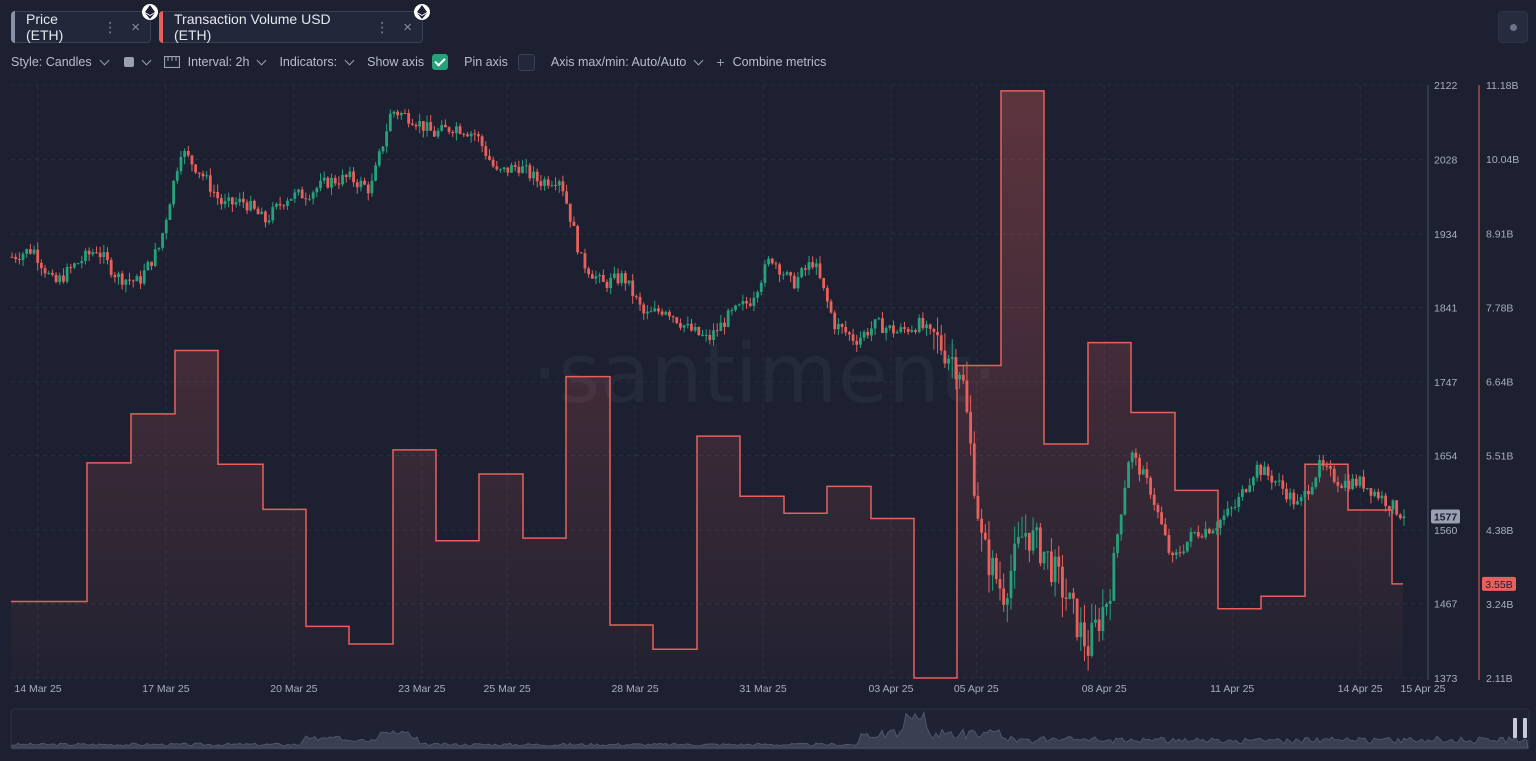  I want to click on x-tick-label: 11 Apr 25, so click(1232, 689).